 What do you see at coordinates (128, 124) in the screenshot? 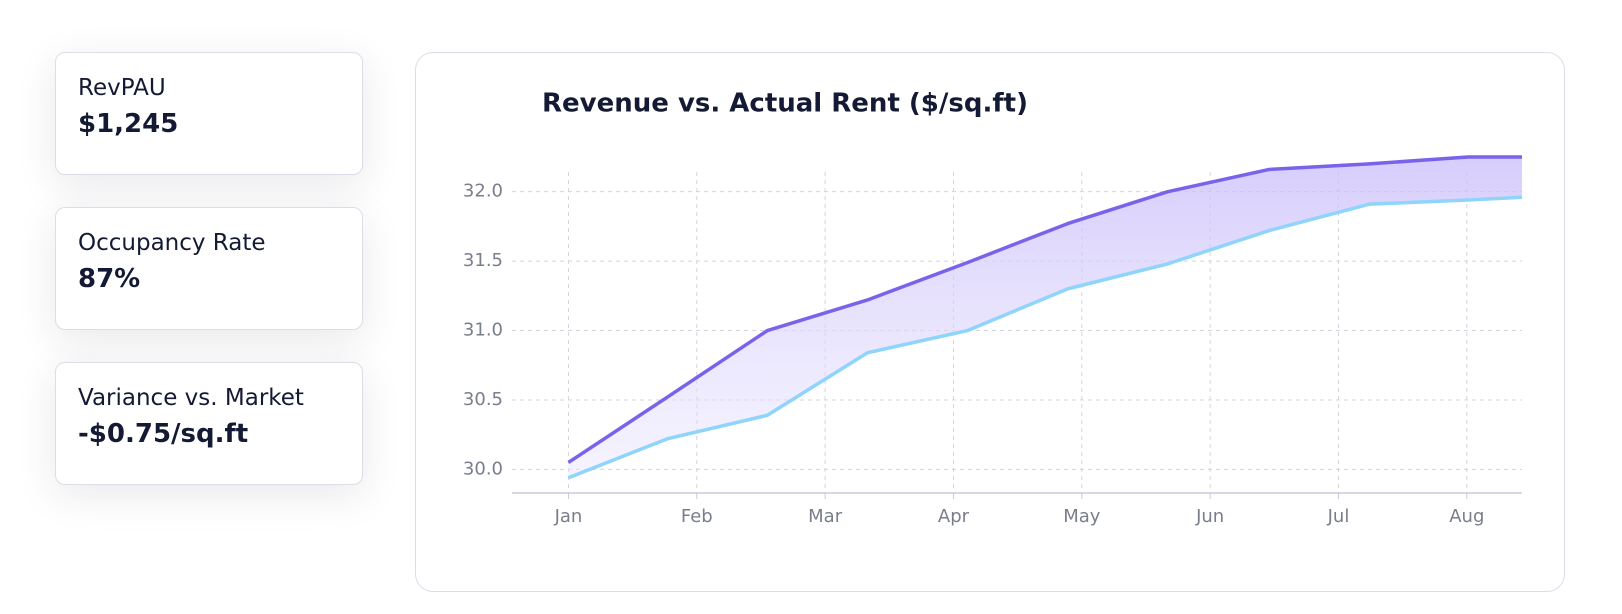
I see `kpi-value: $1,245` at bounding box center [128, 124].